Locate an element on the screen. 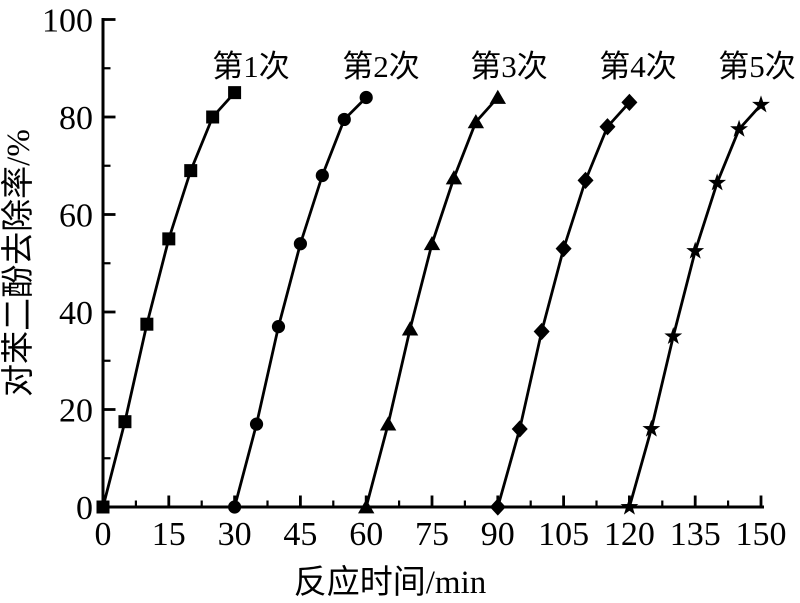 This screenshot has width=800, height=603. x-axis-ticks: 0 15 30 45 60 75 90 105 120 135 150 is located at coordinates (441, 524).